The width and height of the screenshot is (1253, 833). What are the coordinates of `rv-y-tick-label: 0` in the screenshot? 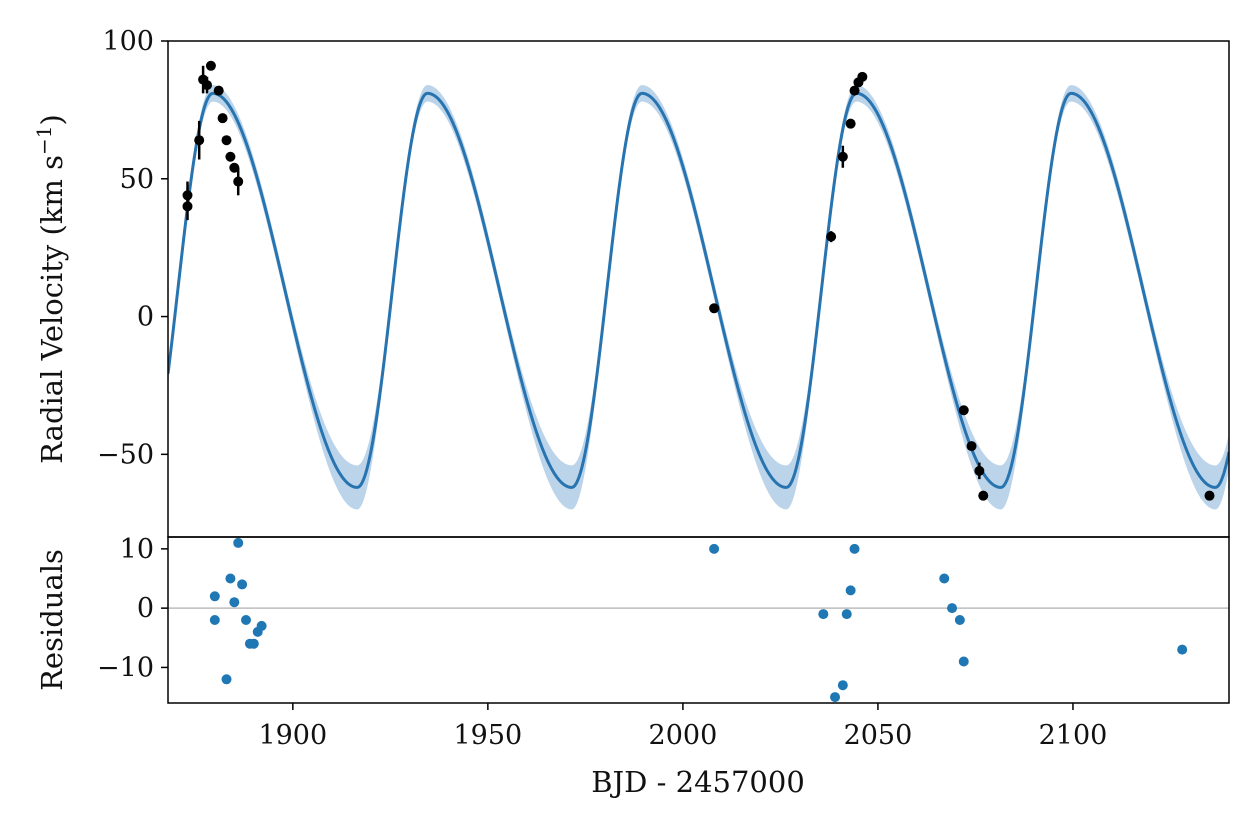 It's located at (145, 317).